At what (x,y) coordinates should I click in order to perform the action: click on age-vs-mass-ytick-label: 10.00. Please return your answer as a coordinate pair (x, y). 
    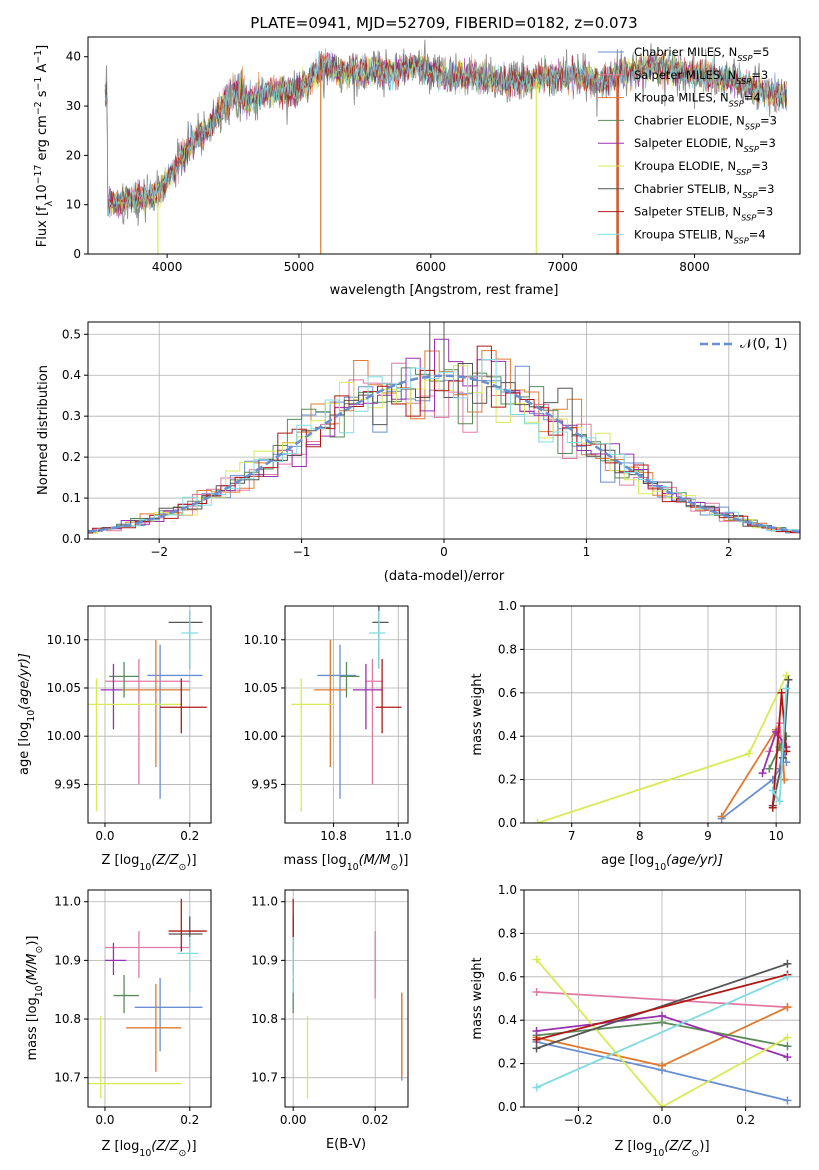
    Looking at the image, I should click on (261, 736).